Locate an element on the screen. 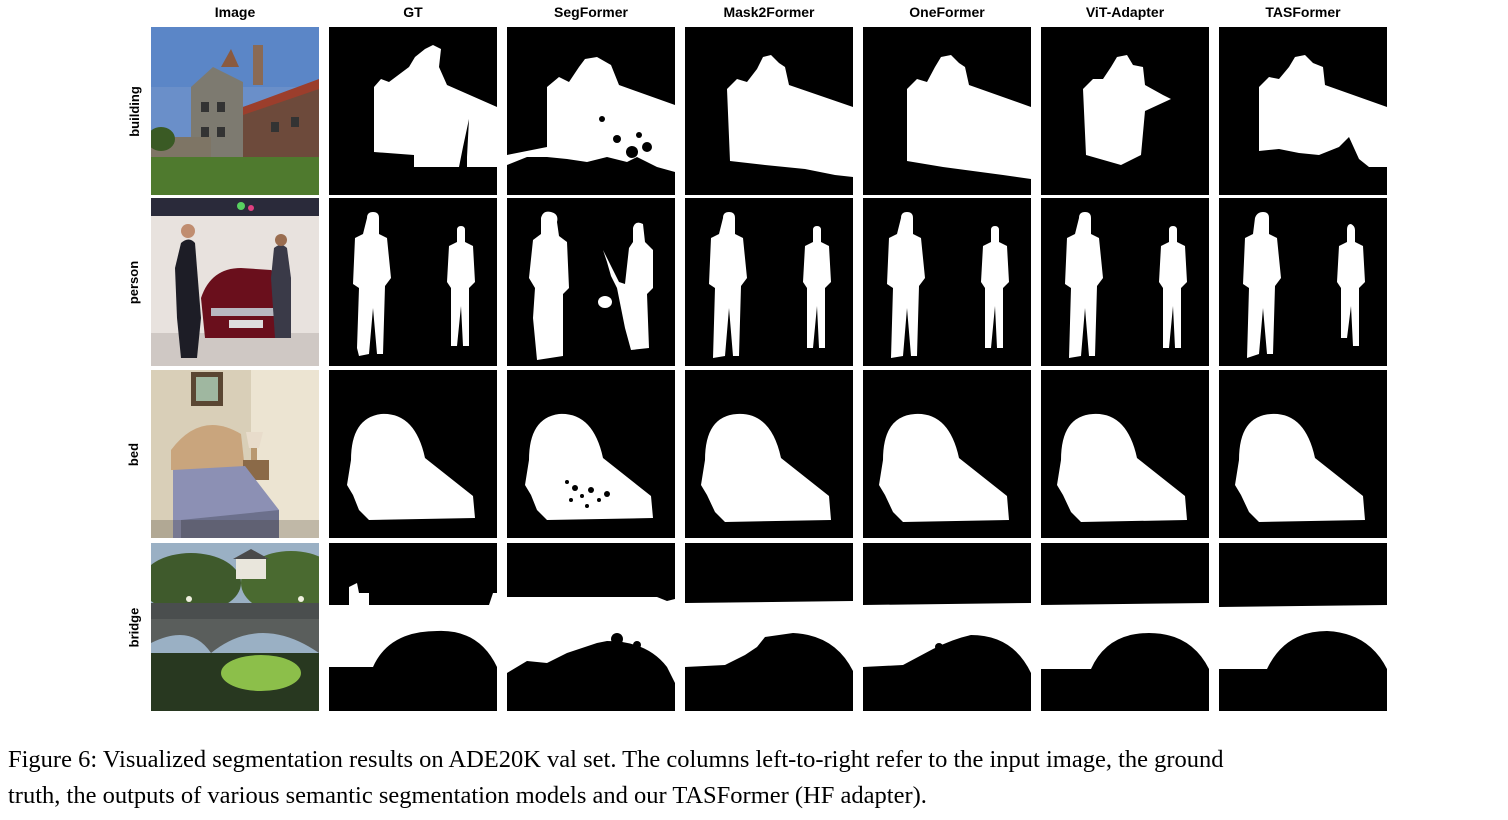 The height and width of the screenshot is (820, 1508). input-image-person is located at coordinates (235, 282).